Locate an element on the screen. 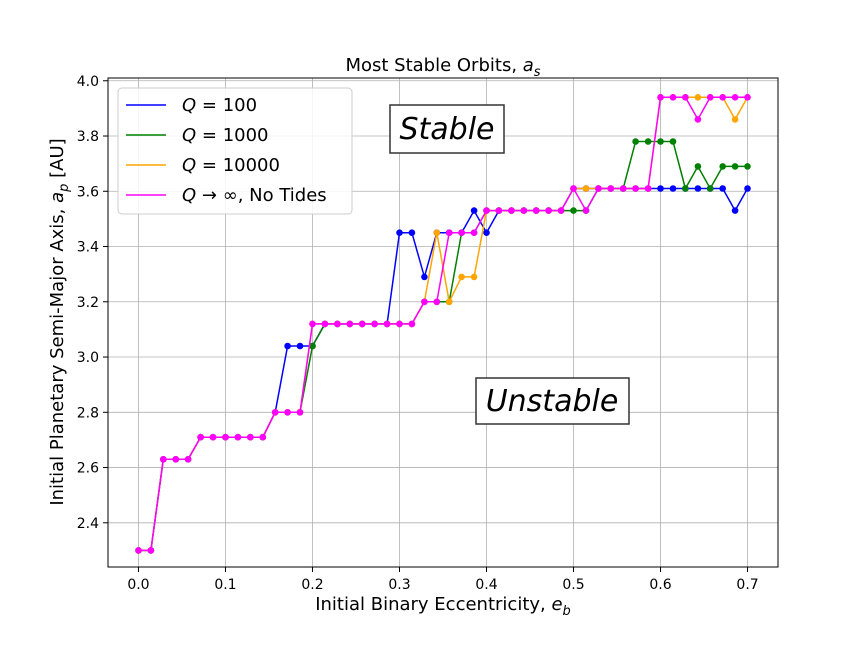 Image resolution: width=864 pixels, height=648 pixels. y-axis: 2.4 2.6 2.8 3.0 3.2 3.4 3.6 3.8 4.0 is located at coordinates (92, 303).